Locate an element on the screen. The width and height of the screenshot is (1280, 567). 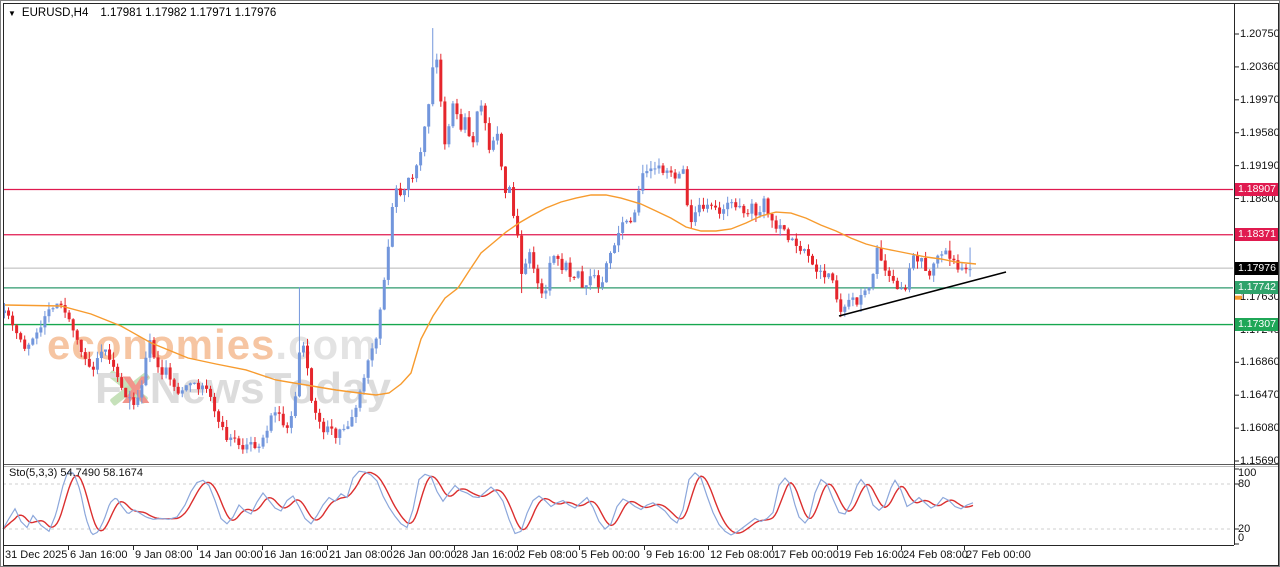
trendline is located at coordinates (922, 294).